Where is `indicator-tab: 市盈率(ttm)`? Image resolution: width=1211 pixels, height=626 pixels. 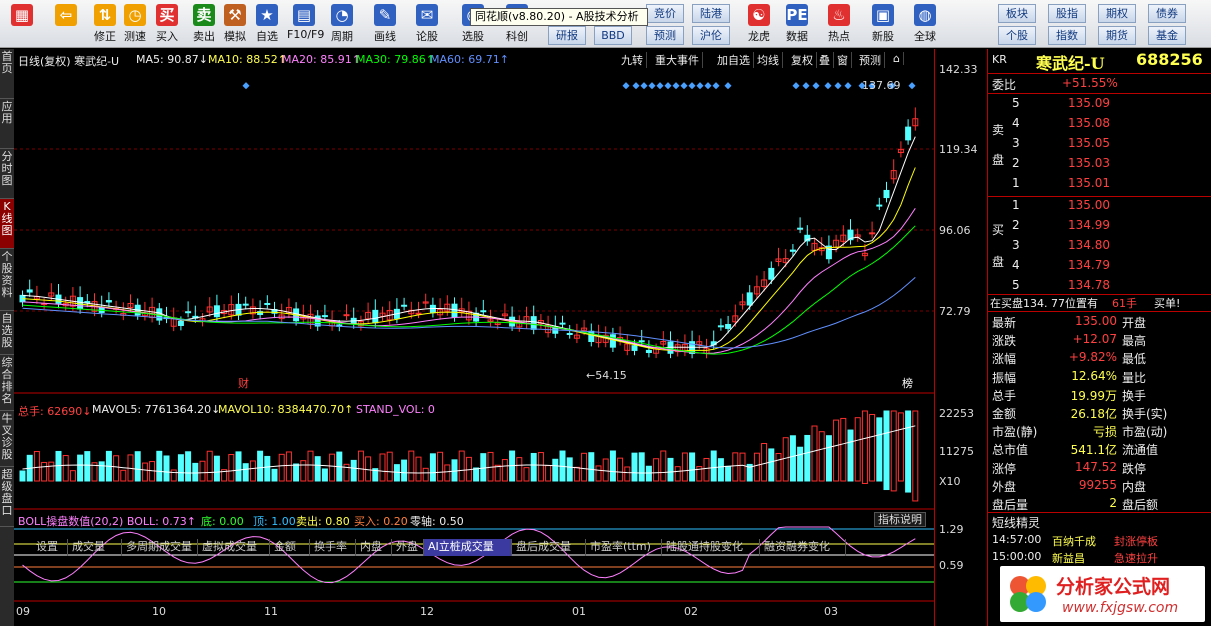 indicator-tab: 市盈率(ttm) is located at coordinates (624, 547).